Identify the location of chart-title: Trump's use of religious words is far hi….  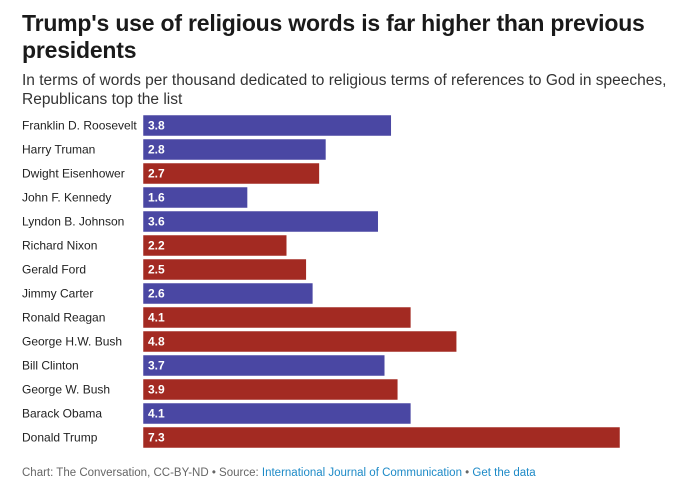
(333, 36).